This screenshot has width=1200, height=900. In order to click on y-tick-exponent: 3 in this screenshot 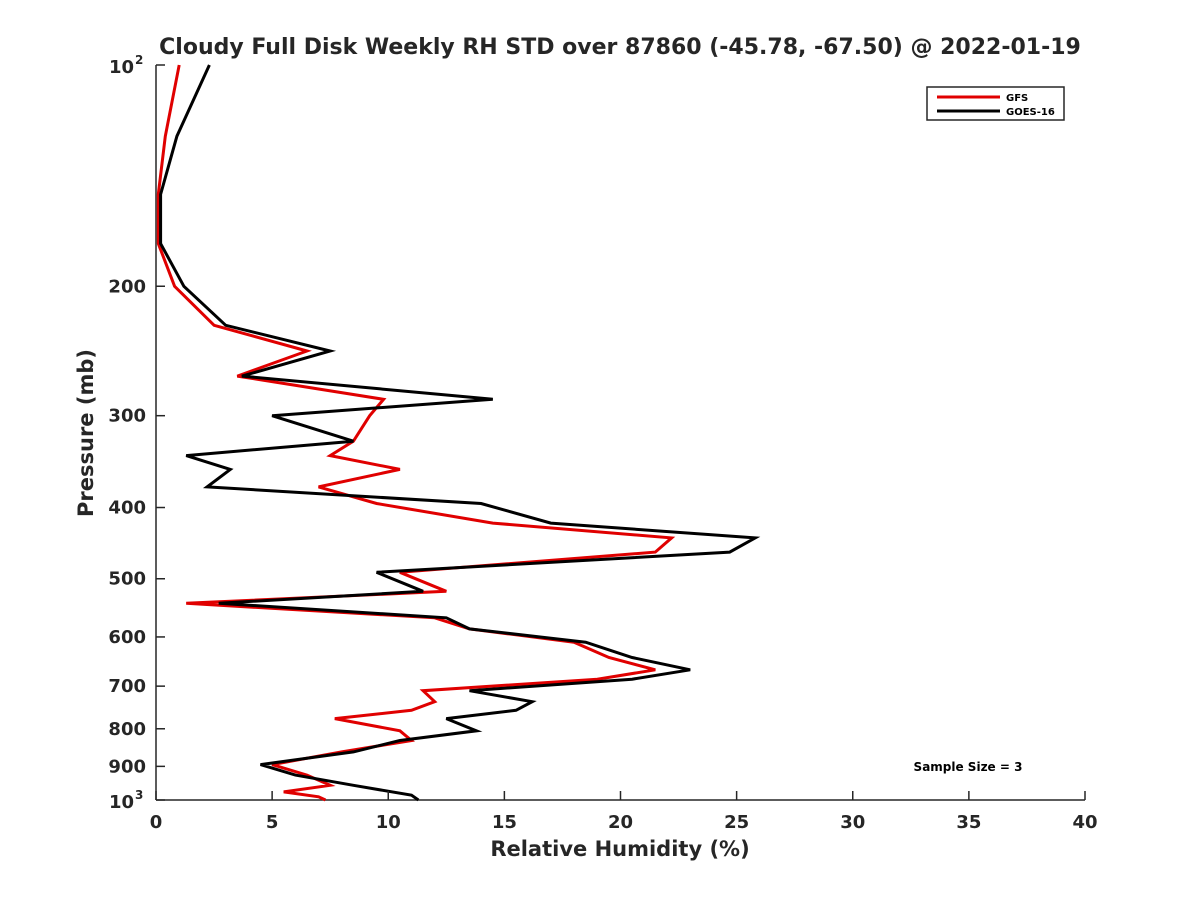, I will do `click(139, 795)`.